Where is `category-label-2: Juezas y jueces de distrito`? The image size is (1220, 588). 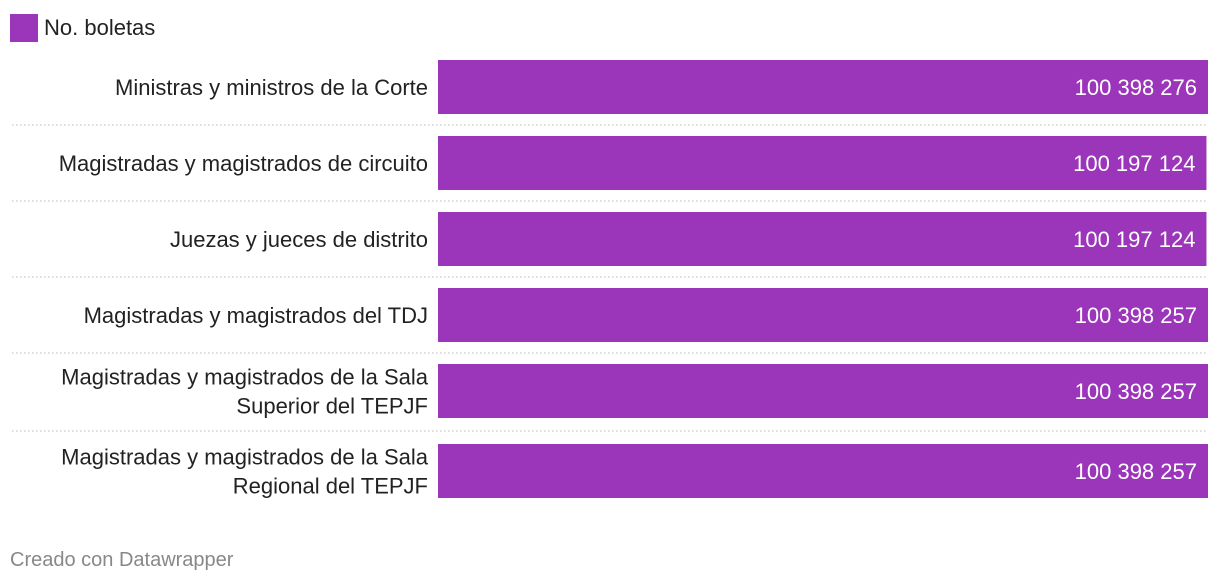
category-label-2: Juezas y jueces de distrito is located at coordinates (299, 239).